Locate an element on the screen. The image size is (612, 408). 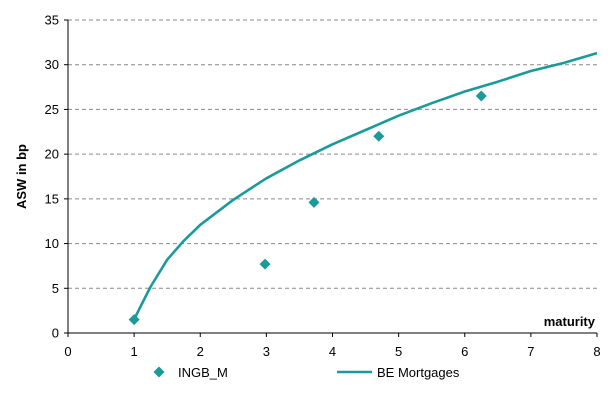
legend-label-be-mortgages: BE Mortgages is located at coordinates (418, 372).